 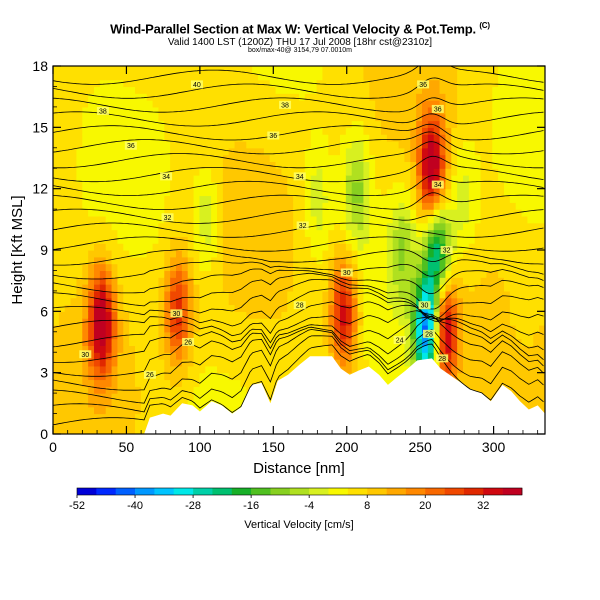 I want to click on isentrope-label-bg, so click(x=167, y=217).